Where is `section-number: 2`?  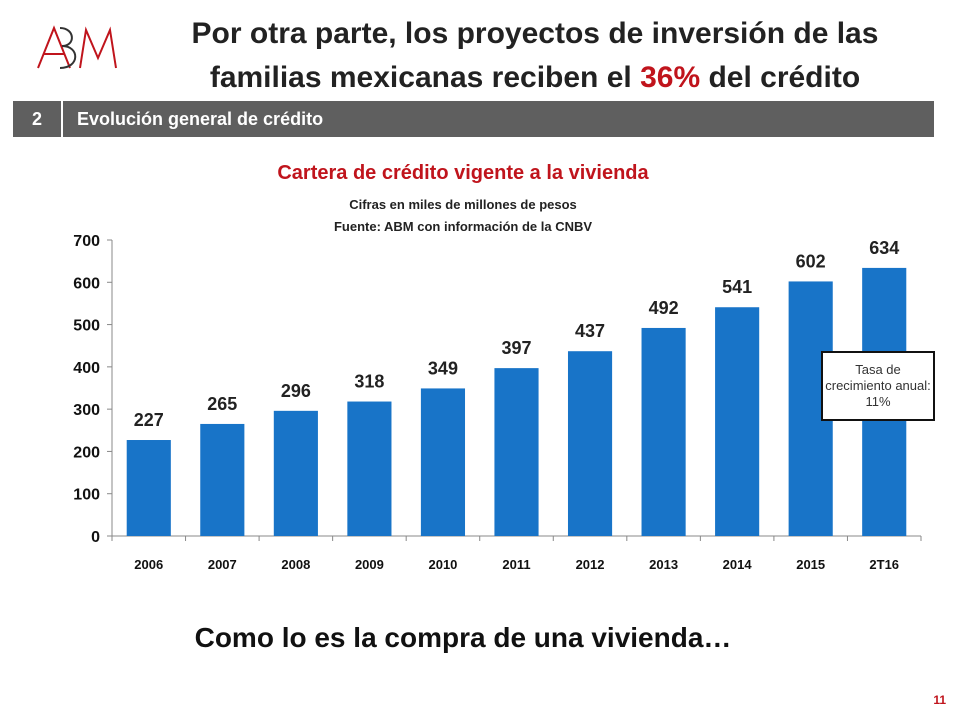 section-number: 2 is located at coordinates (38, 119).